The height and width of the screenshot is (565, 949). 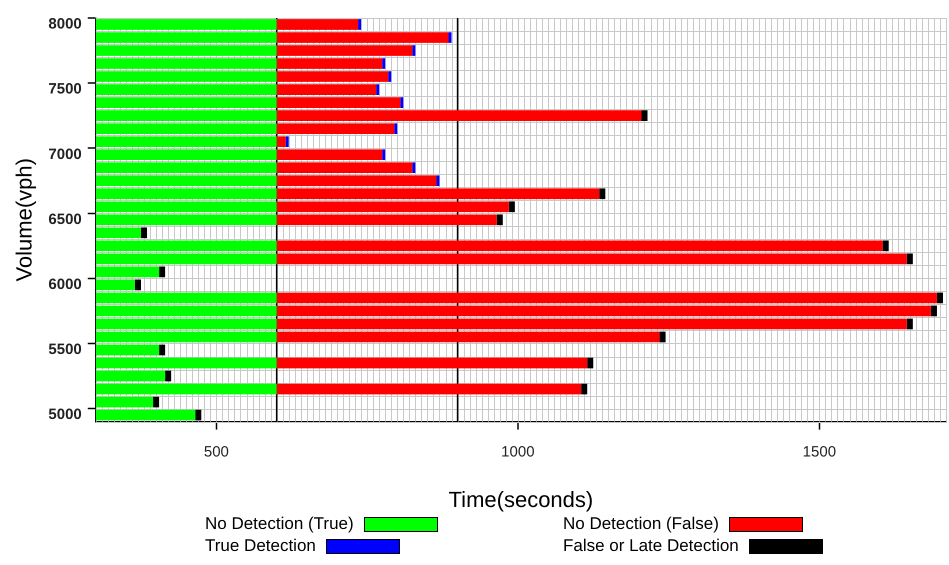 I want to click on y-tick-label: 6000, so click(x=65, y=285).